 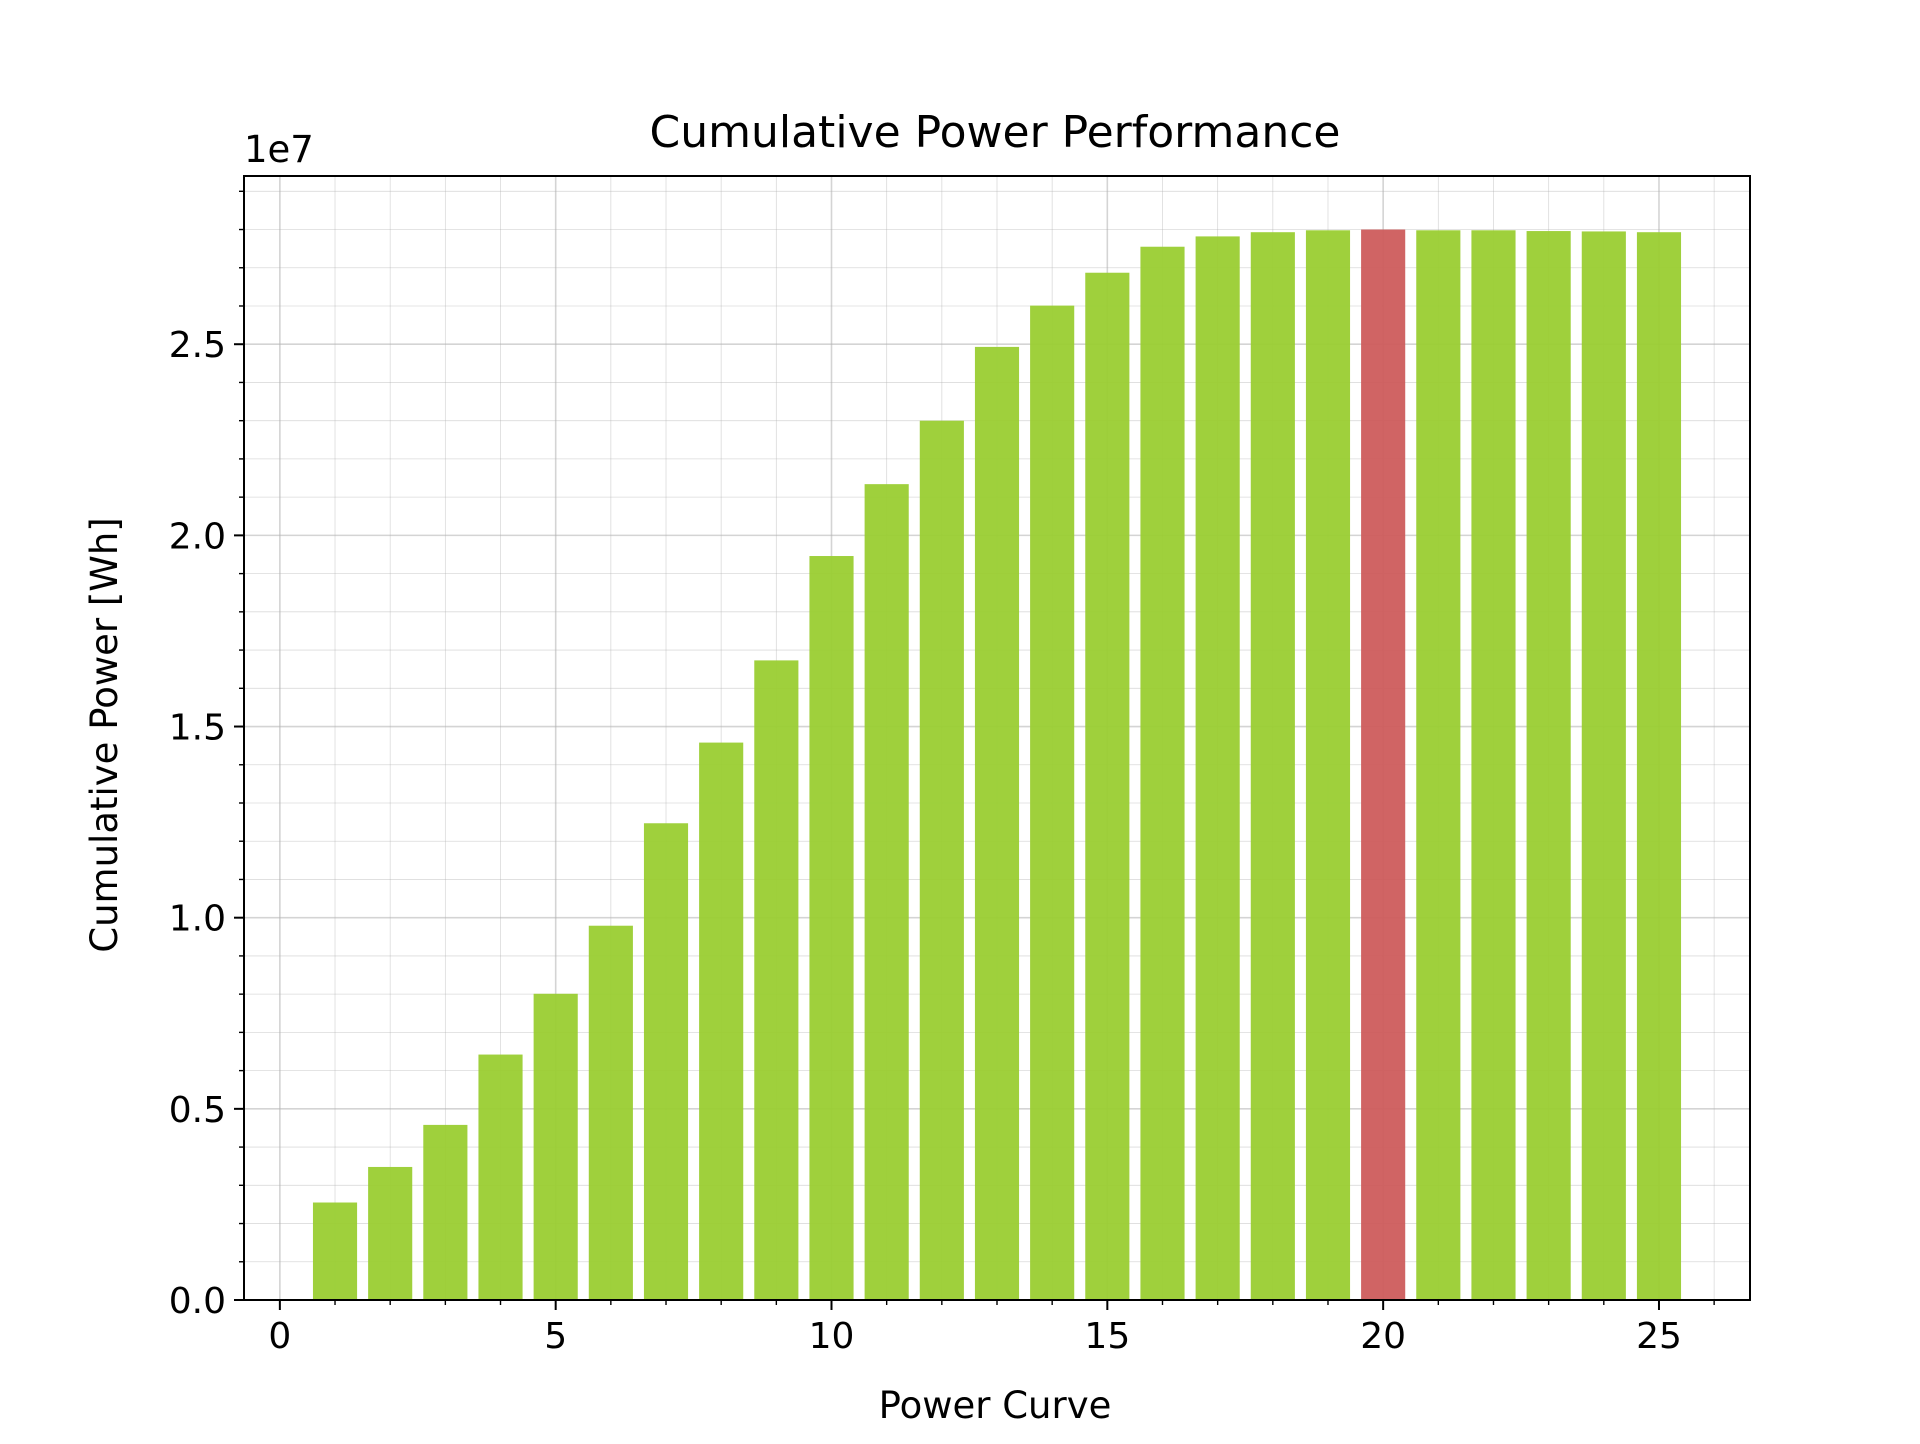 I want to click on y-axis-label: Cumulative Power [Wh], so click(x=104, y=734).